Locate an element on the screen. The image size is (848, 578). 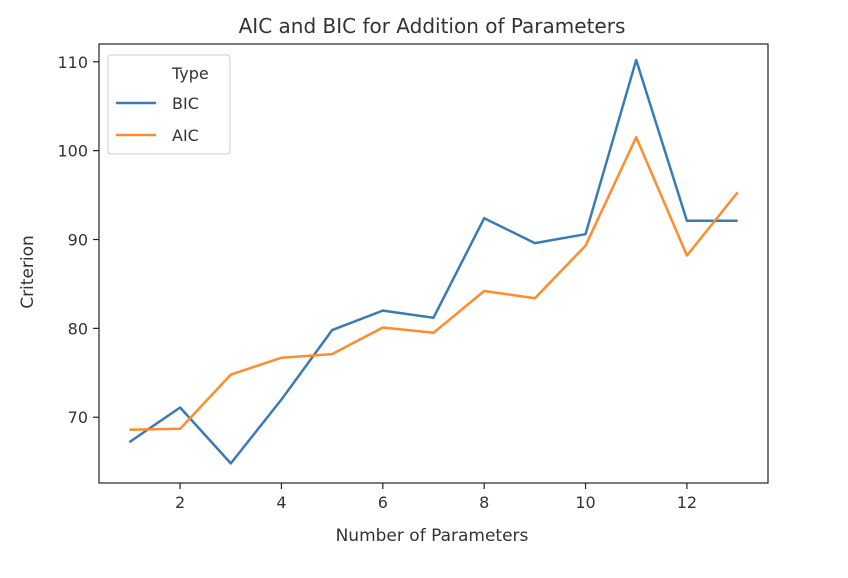
legend-label-bic: BIC is located at coordinates (185, 103).